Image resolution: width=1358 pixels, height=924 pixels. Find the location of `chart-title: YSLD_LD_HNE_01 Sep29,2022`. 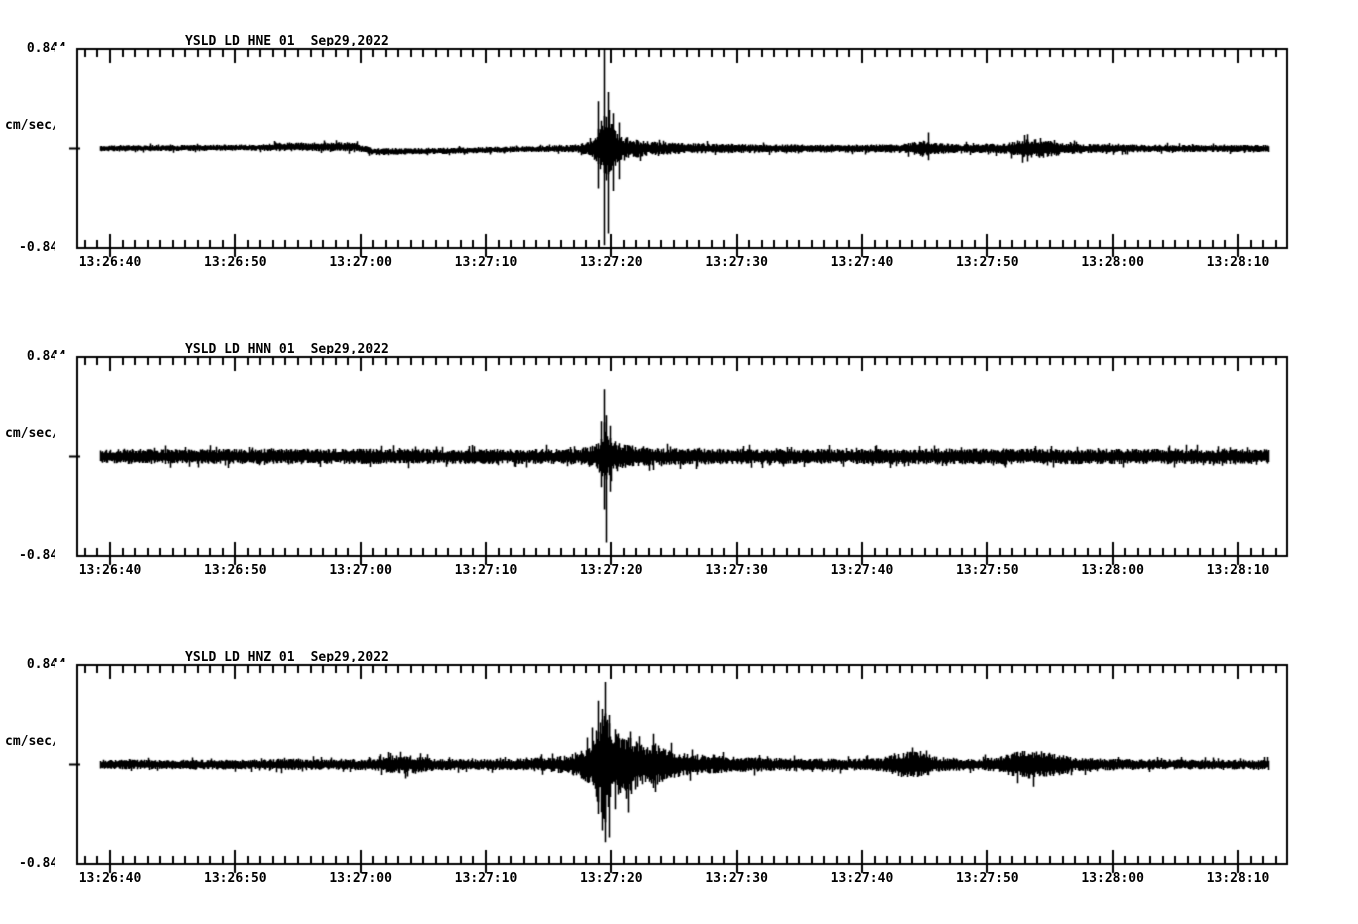

chart-title: YSLD_LD_HNE_01 Sep29,2022 is located at coordinates (287, 41).